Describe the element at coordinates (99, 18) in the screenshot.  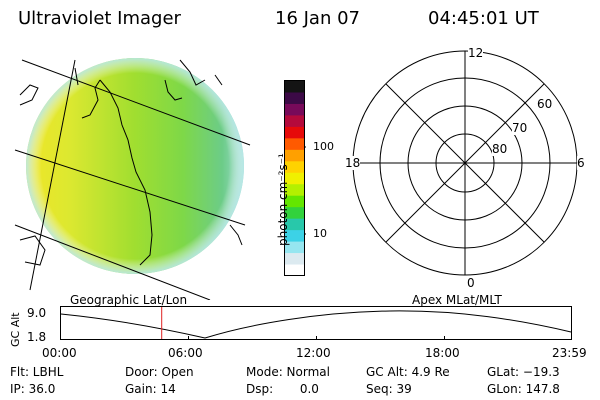
I see `instrument-title: Ultraviolet Imager` at that location.